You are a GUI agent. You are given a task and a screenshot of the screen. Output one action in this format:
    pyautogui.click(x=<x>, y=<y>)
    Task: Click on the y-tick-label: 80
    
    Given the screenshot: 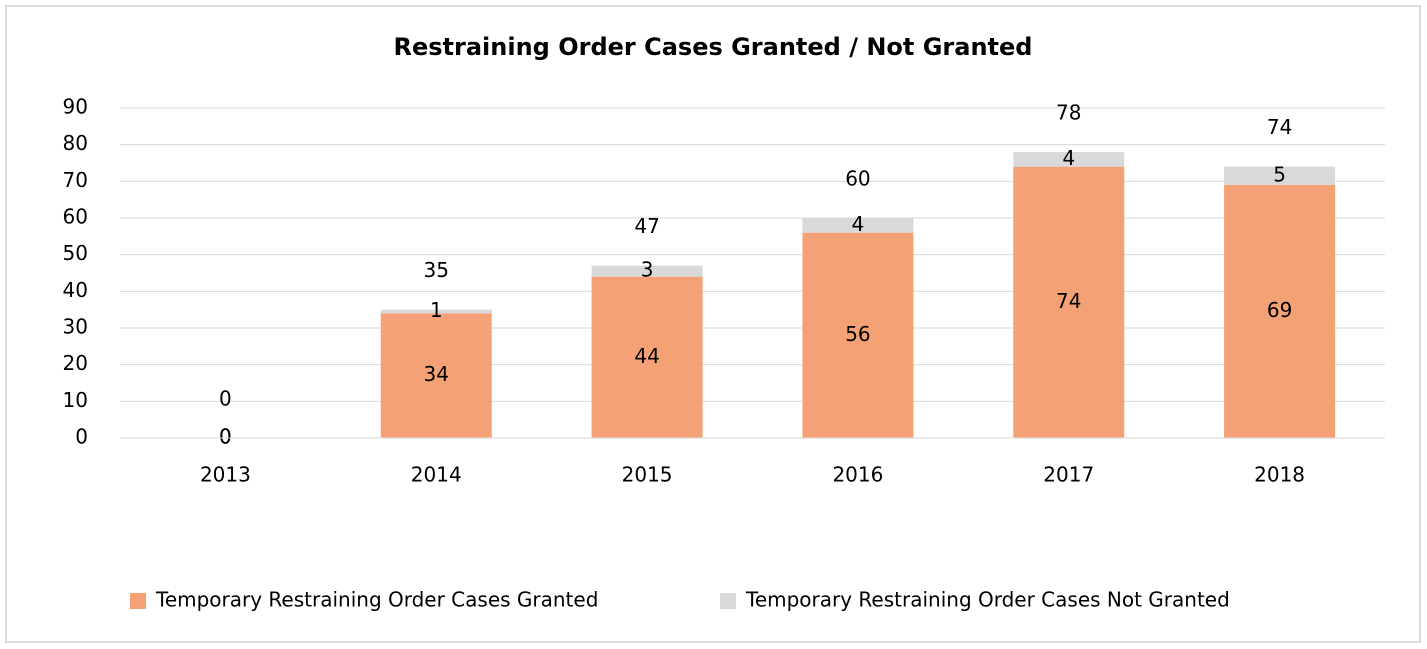 What is the action you would take?
    pyautogui.click(x=75, y=143)
    